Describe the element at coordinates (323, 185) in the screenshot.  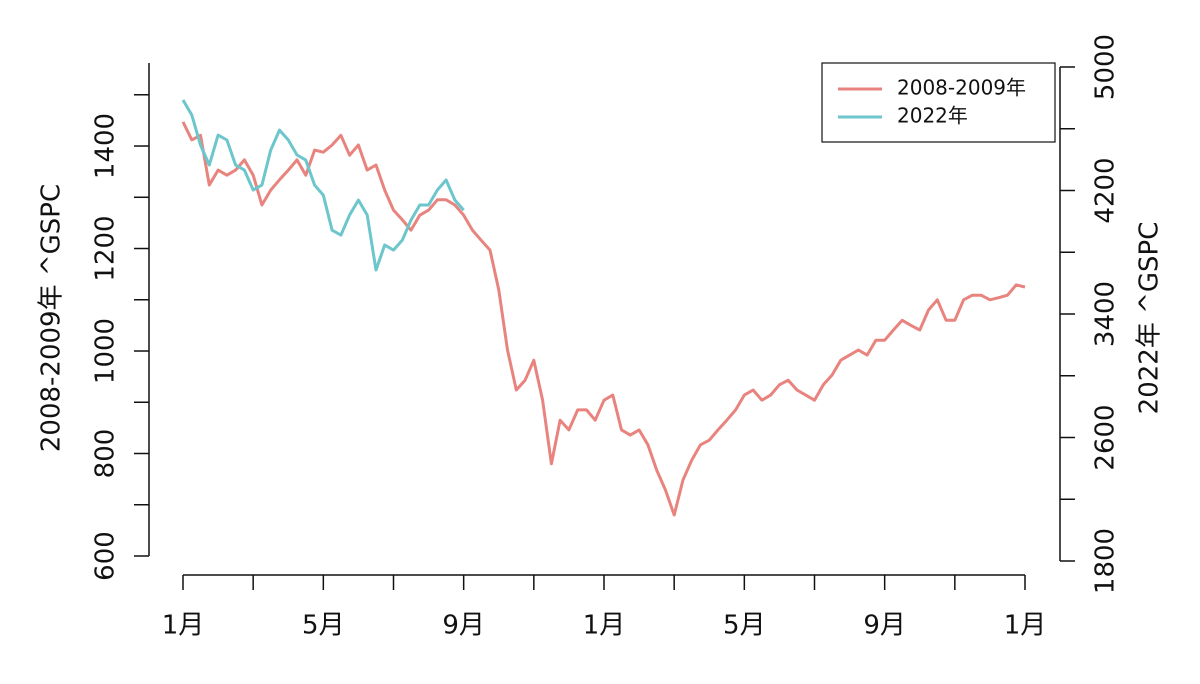
I see `series-line` at that location.